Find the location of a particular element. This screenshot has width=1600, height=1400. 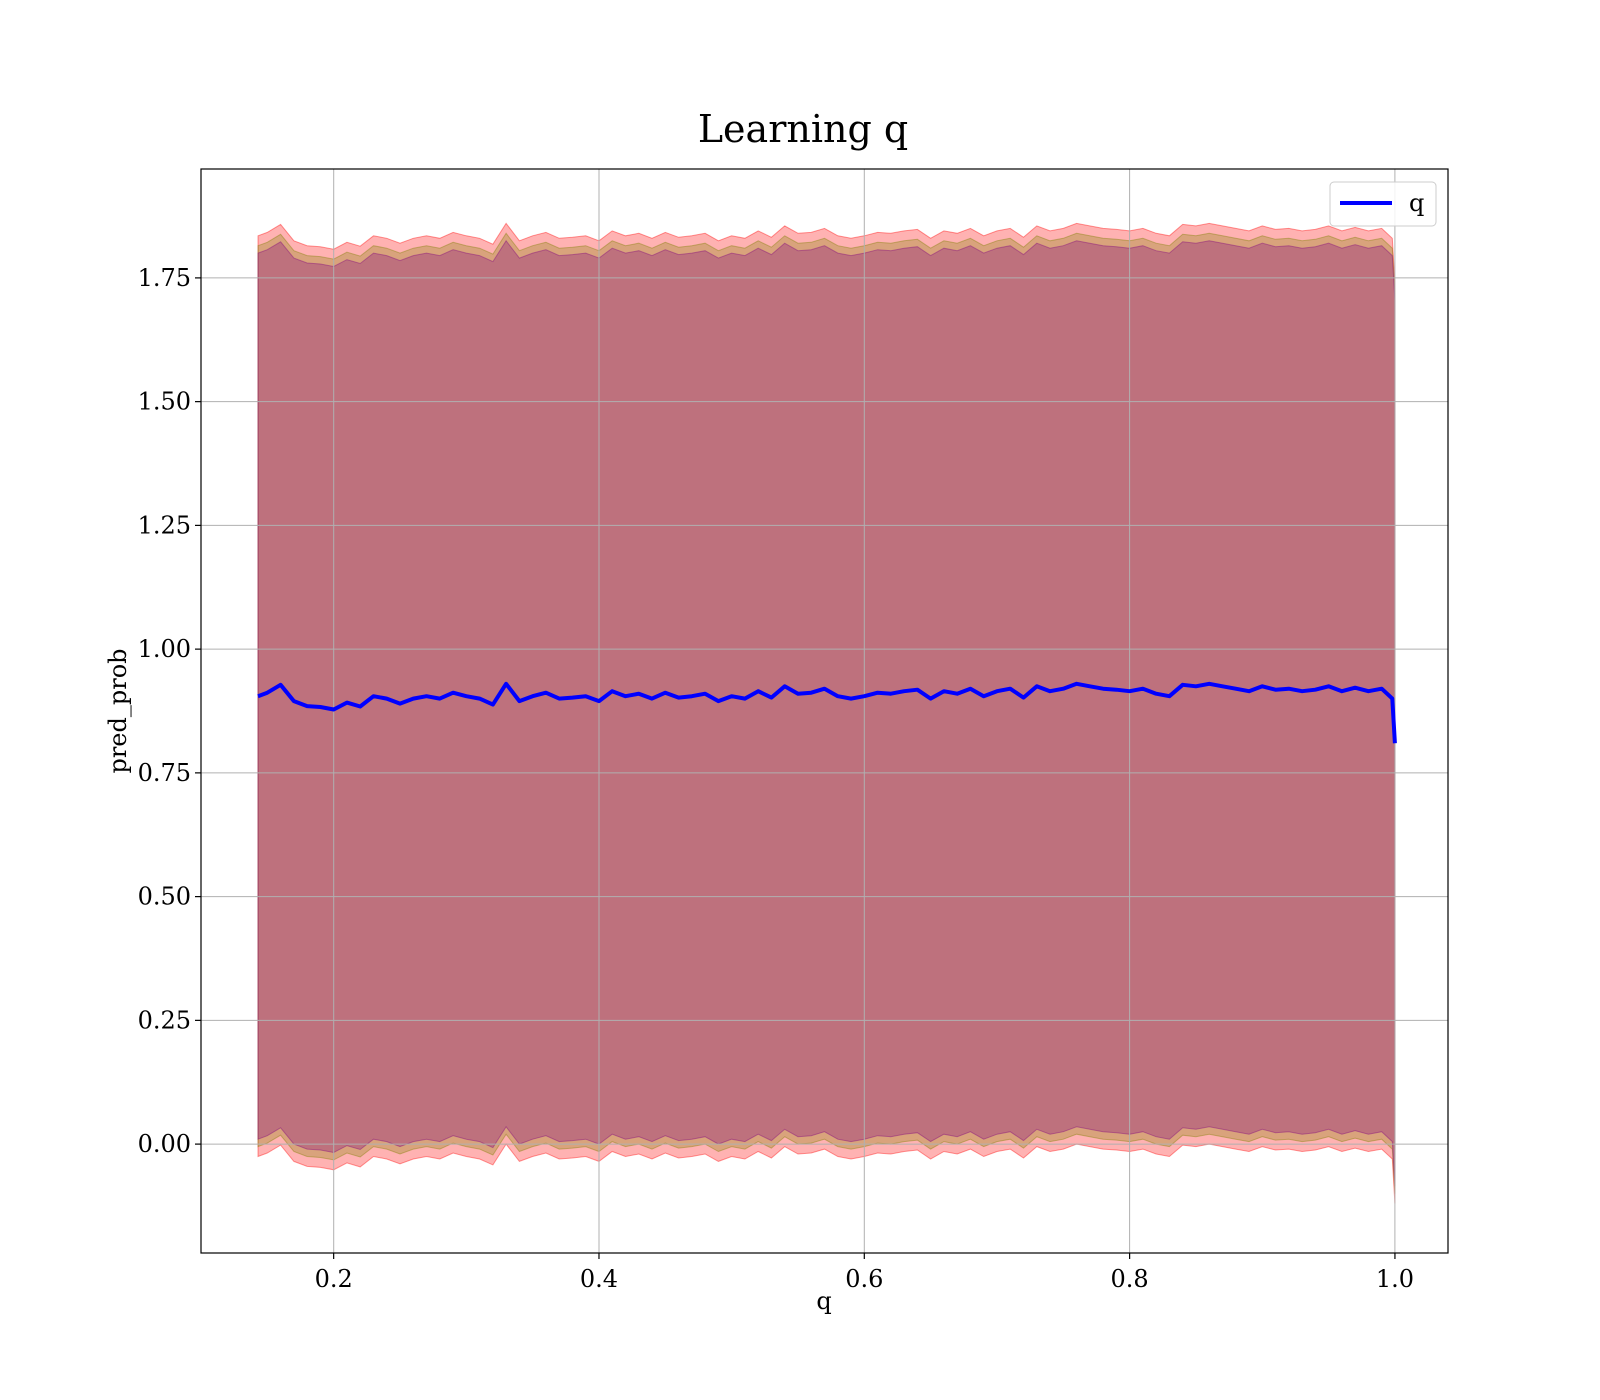

x-tick-label: 0.2 is located at coordinates (334, 1279).